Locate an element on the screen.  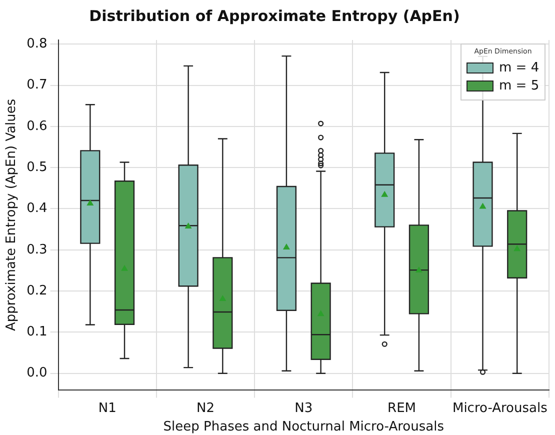
y-tick-label: 0.1 is located at coordinates (37, 332).